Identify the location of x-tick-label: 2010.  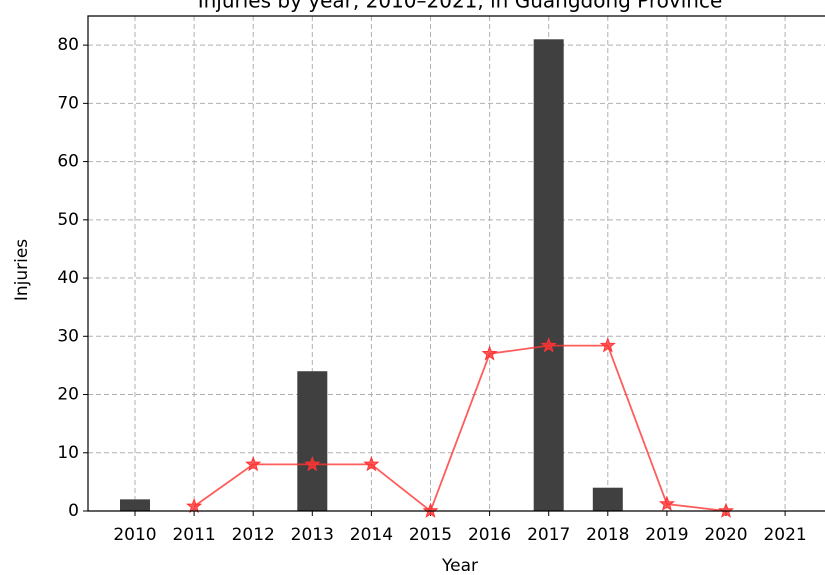
(134, 535).